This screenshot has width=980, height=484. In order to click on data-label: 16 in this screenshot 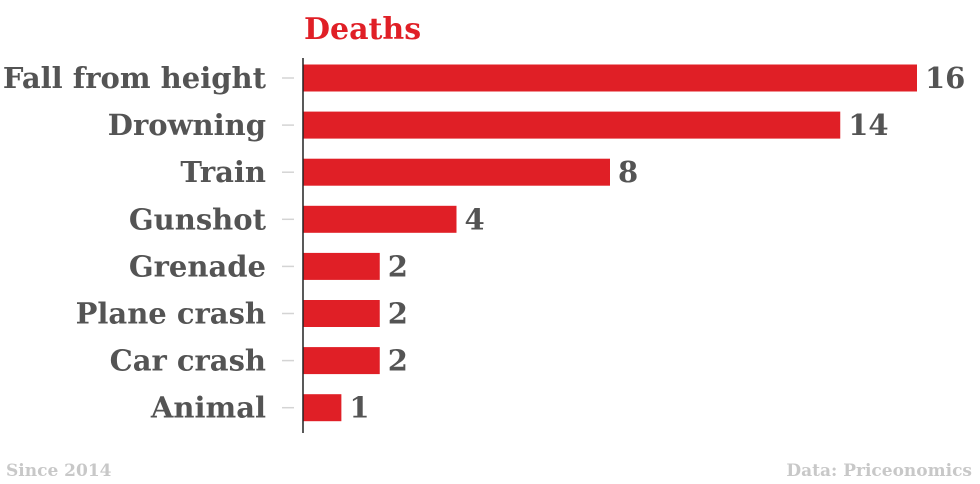, I will do `click(945, 78)`.